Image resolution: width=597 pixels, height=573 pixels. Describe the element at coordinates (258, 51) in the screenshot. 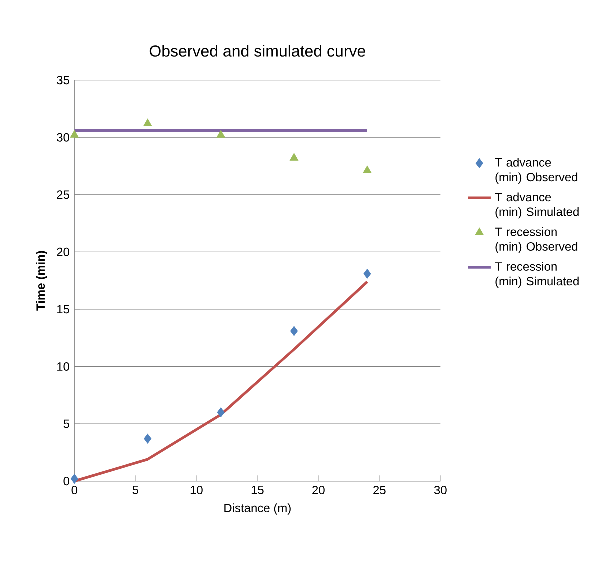

I see `chart-title: Observed and simulated curve` at that location.